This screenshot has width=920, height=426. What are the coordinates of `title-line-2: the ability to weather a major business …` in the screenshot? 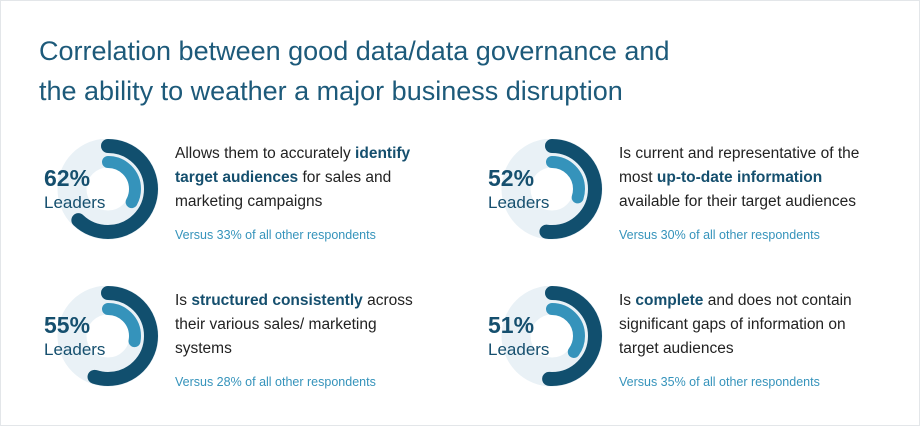 It's located at (331, 91).